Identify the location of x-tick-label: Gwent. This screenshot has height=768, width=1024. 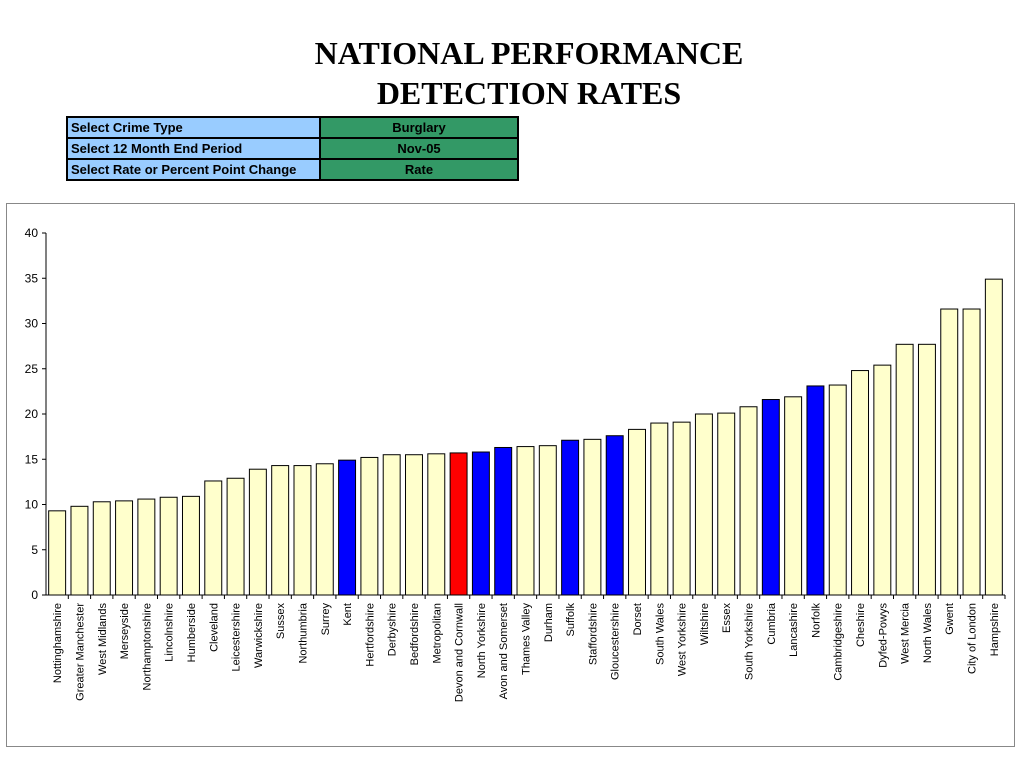
(950, 619).